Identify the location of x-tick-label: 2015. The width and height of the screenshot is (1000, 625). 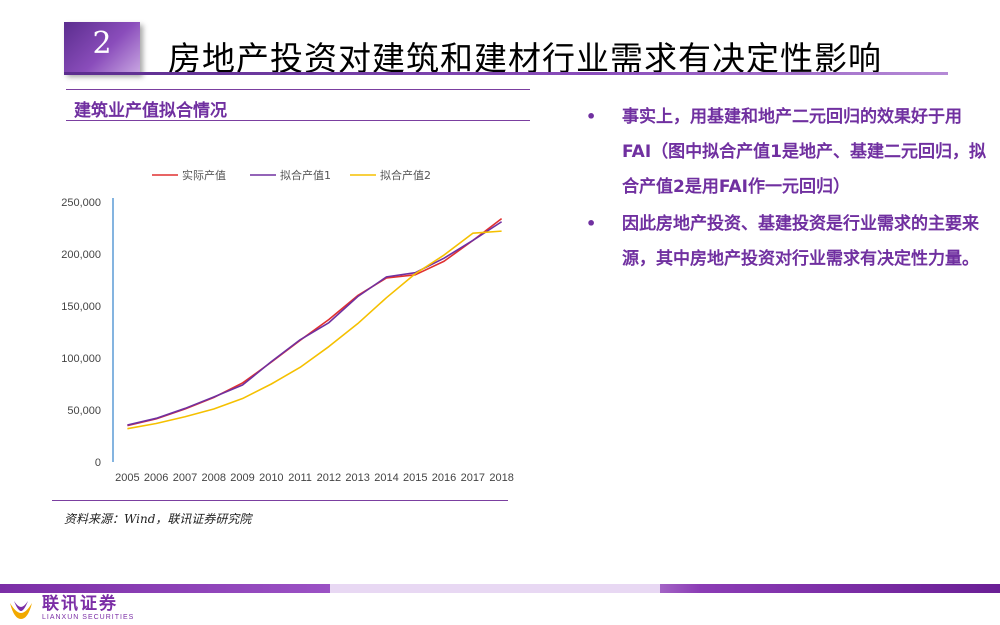
(415, 478).